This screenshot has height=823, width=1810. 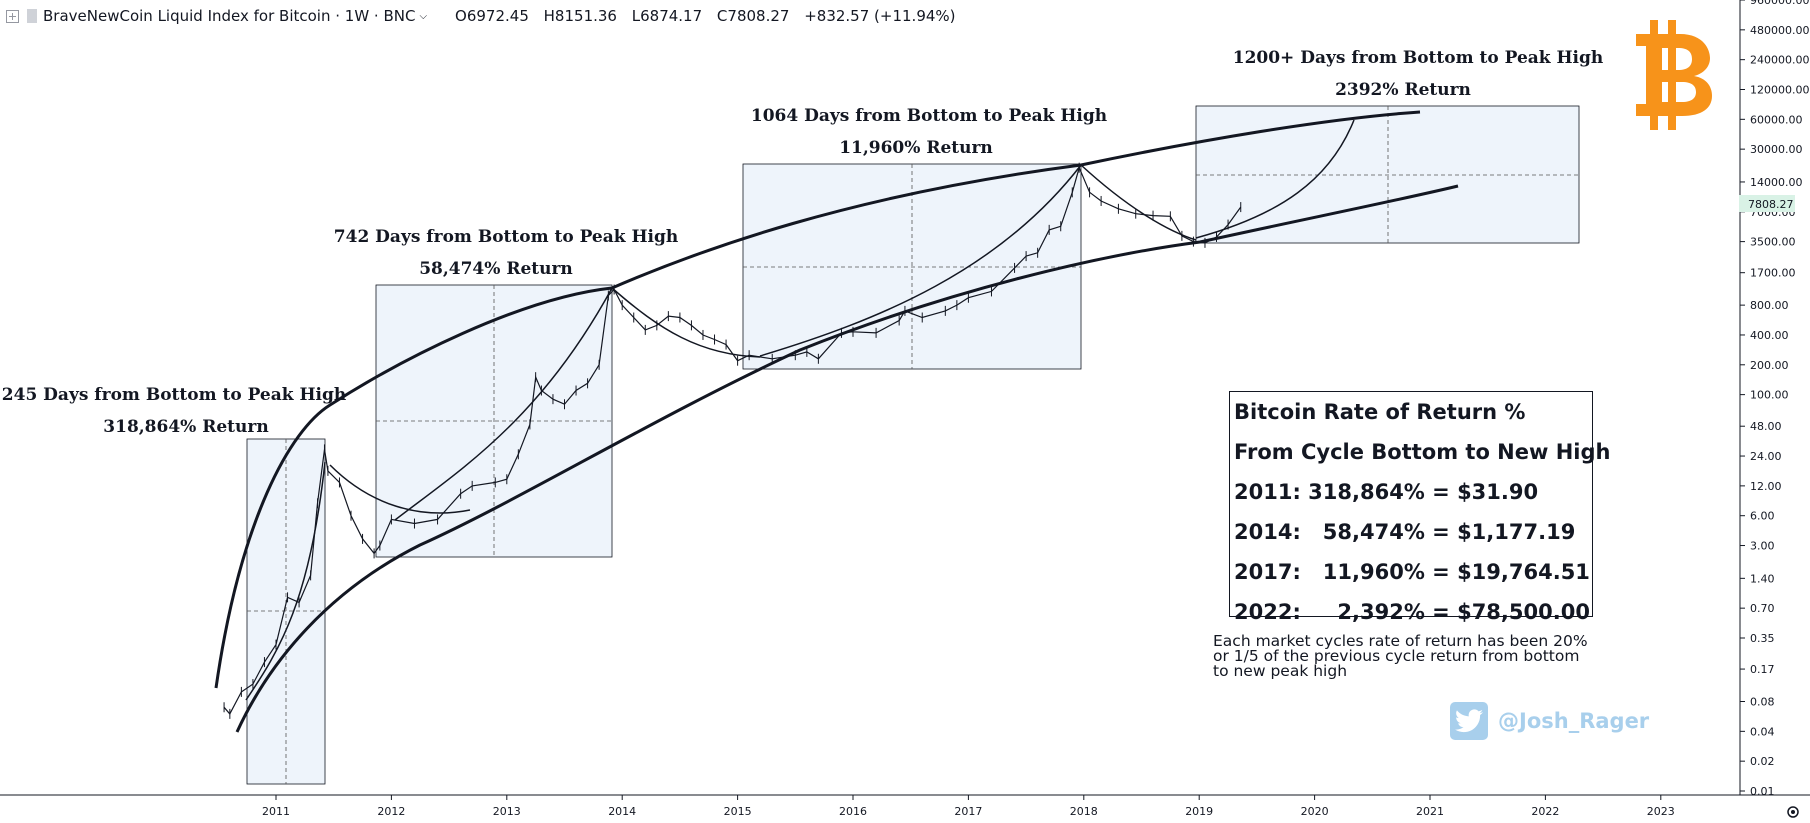 What do you see at coordinates (1762, 761) in the screenshot?
I see `y-tick-label: 0.02` at bounding box center [1762, 761].